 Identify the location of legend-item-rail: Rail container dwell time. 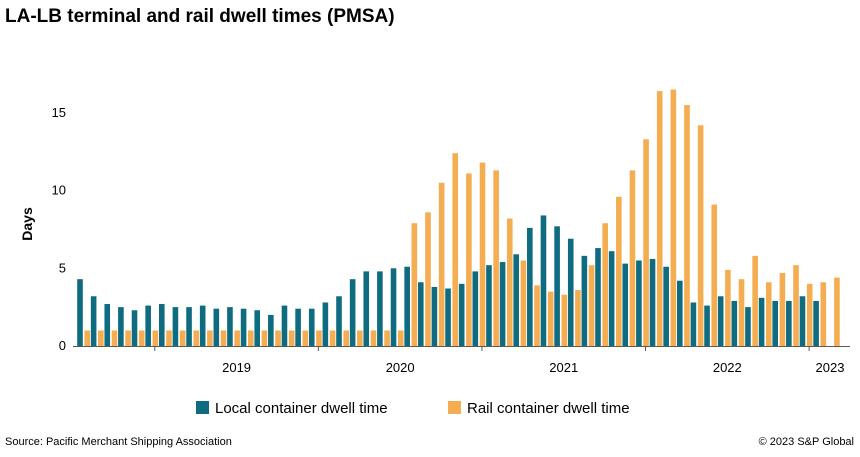
(548, 408).